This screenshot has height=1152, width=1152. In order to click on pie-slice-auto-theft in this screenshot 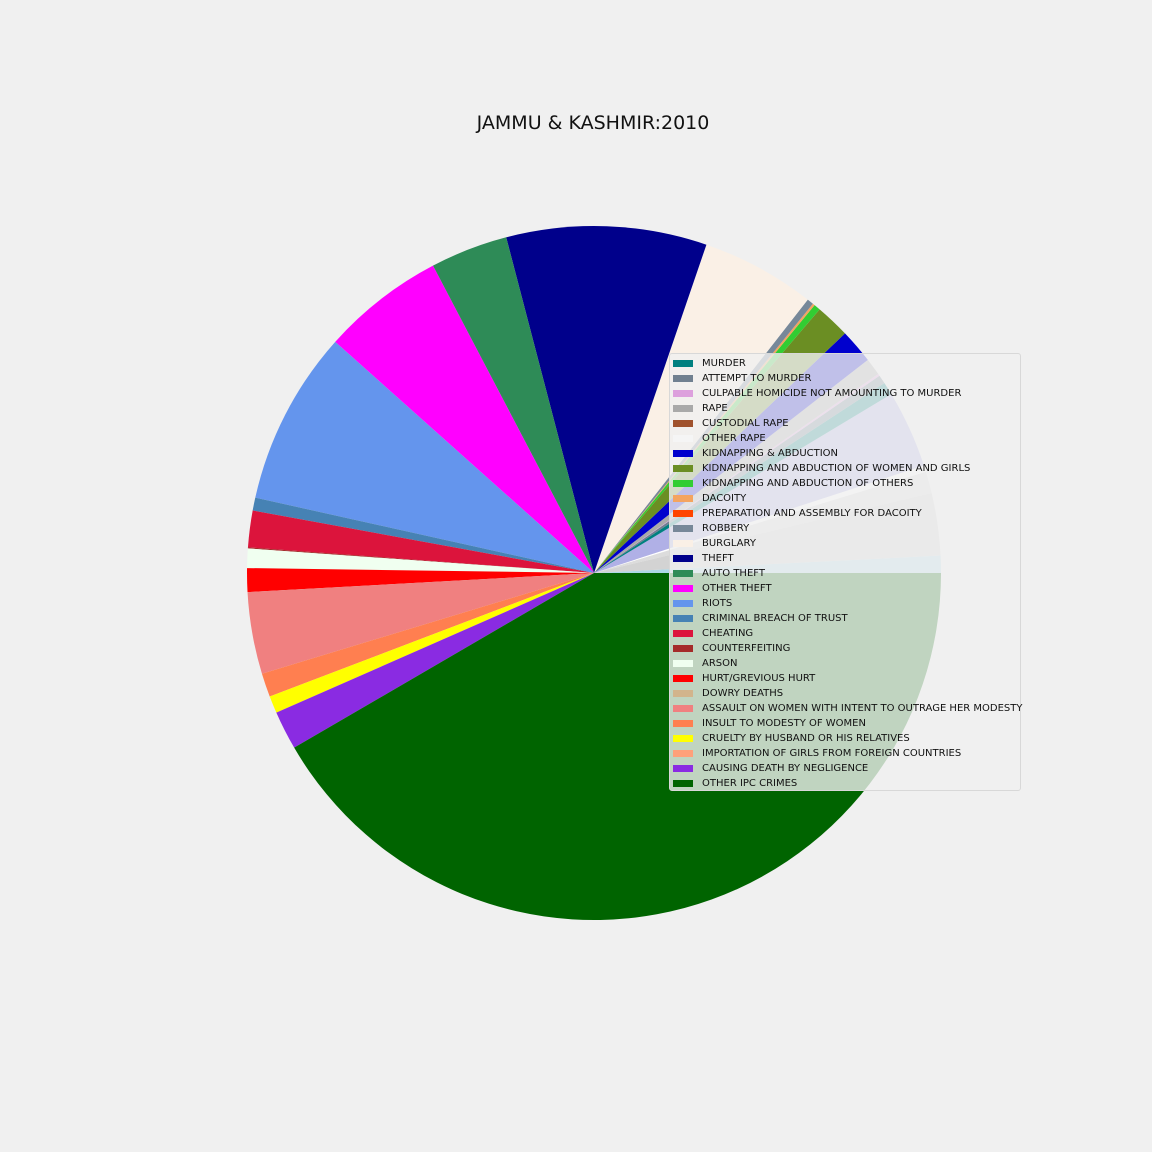, I will do `click(513, 405)`.